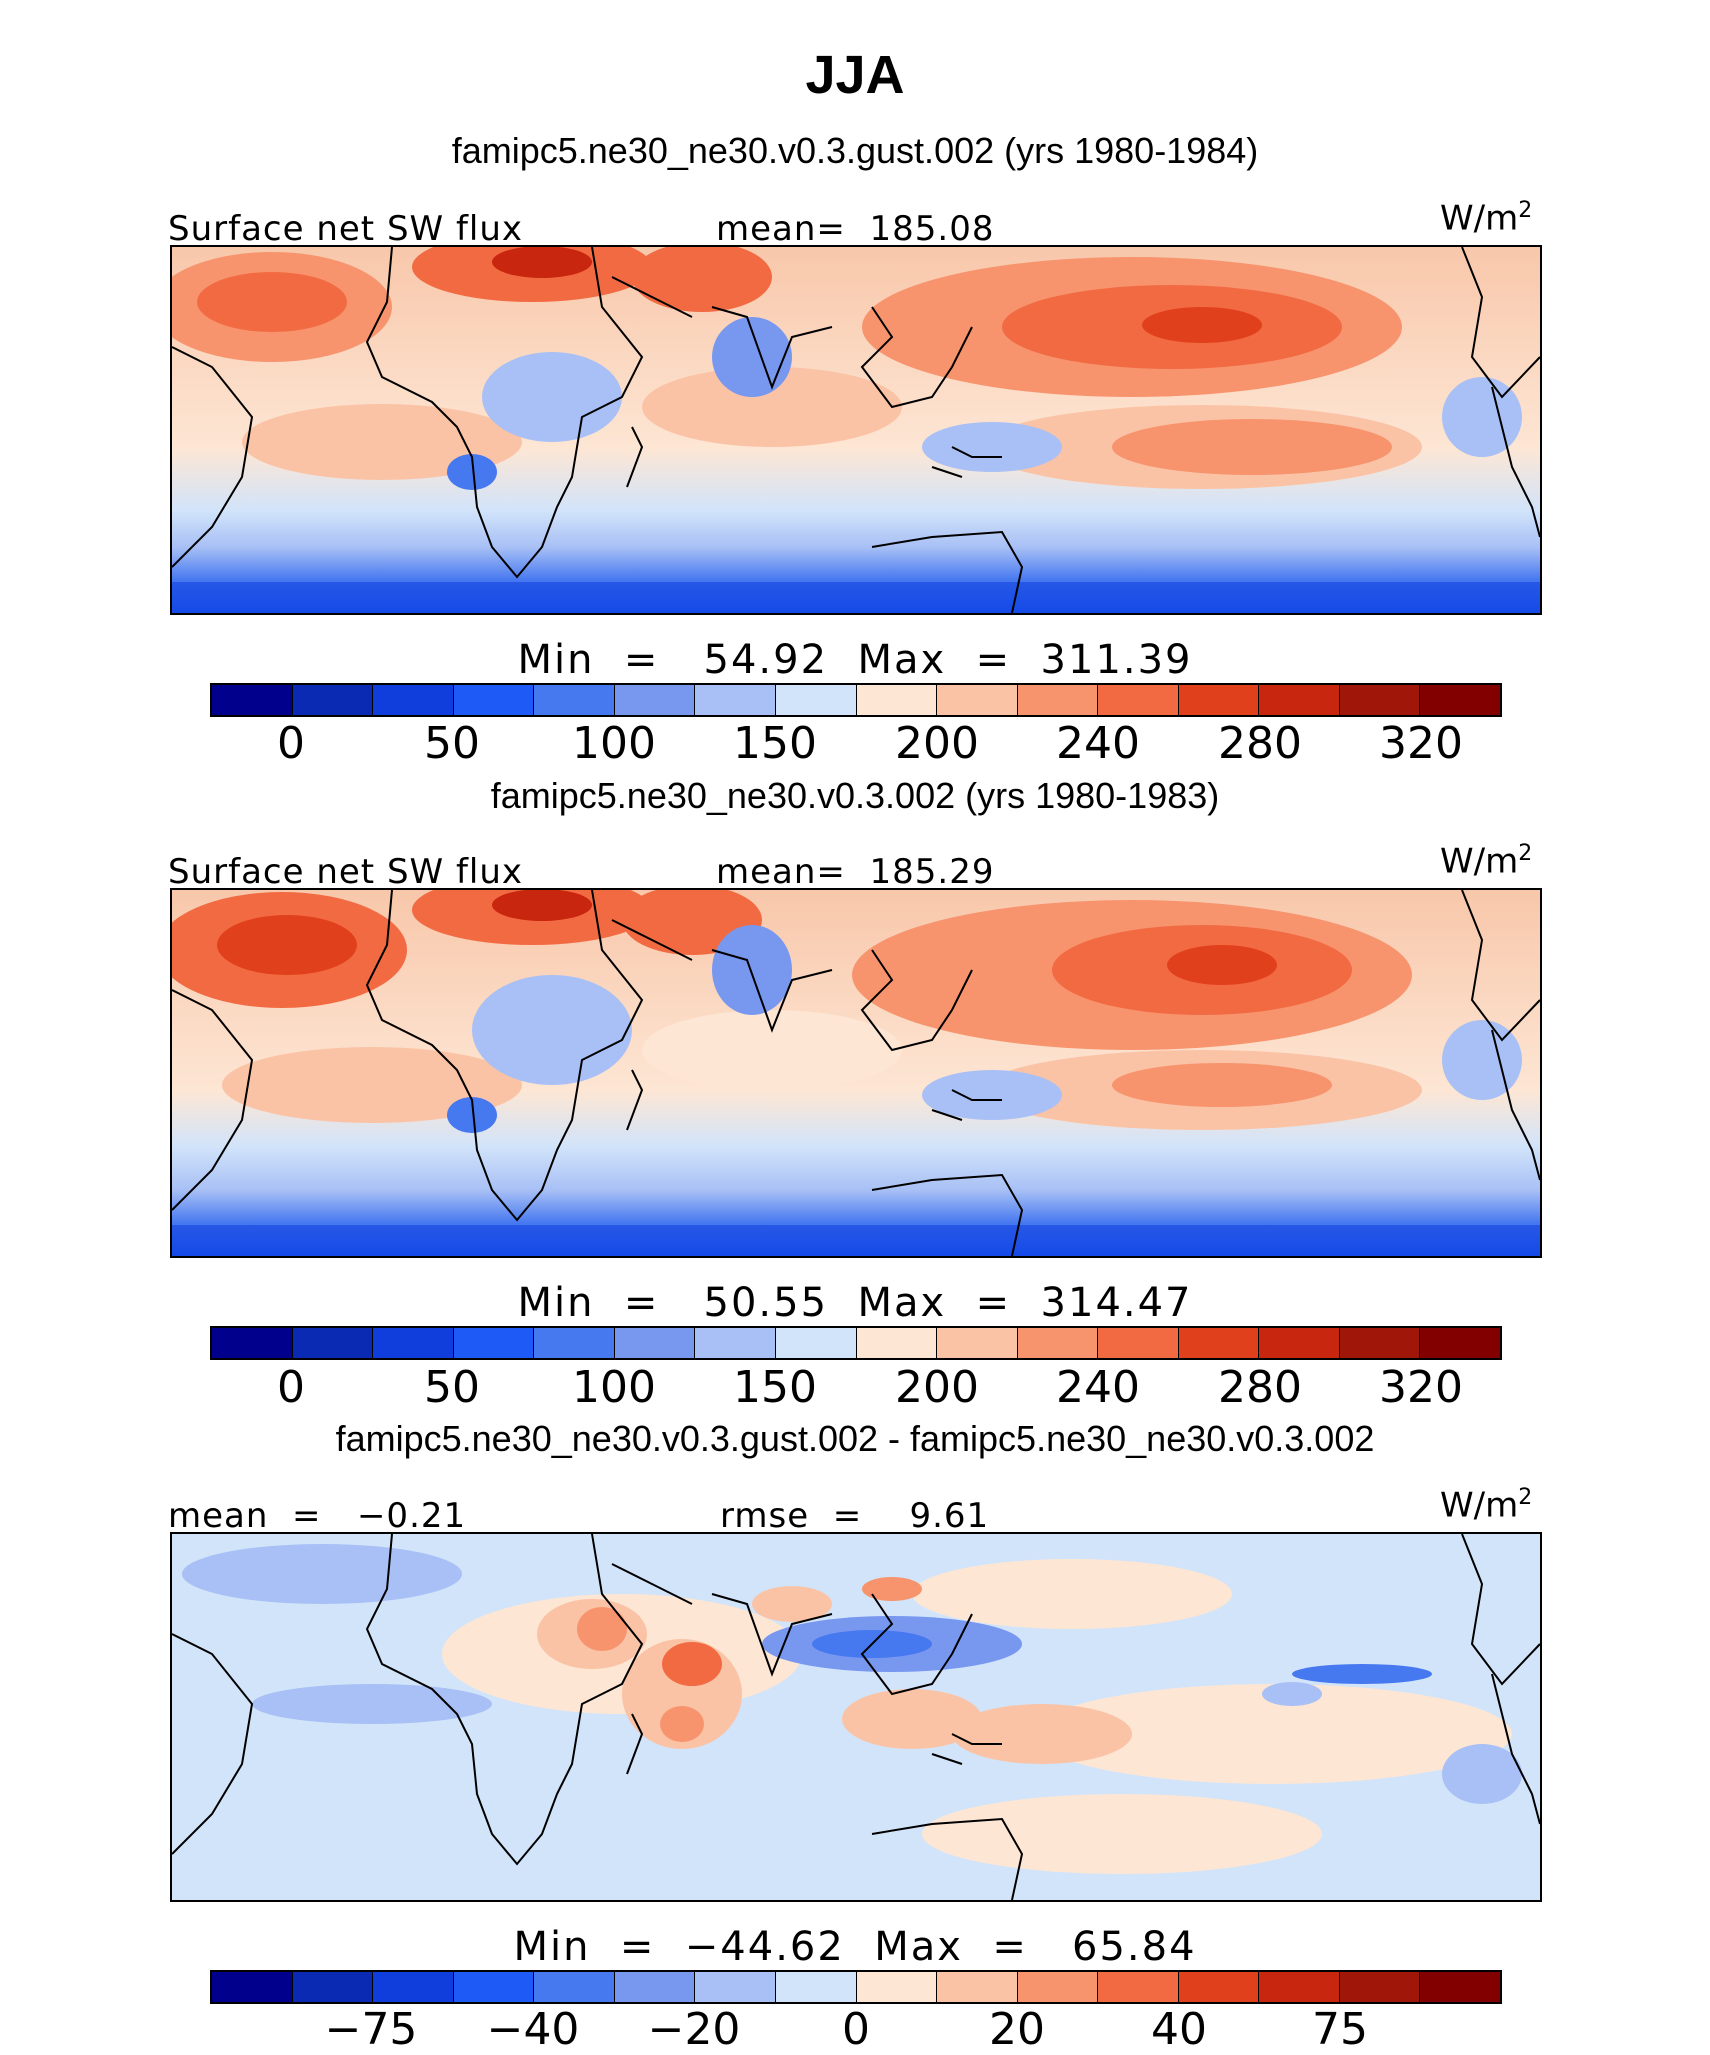  What do you see at coordinates (772, 348) in the screenshot?
I see `panel1-india-coast` at bounding box center [772, 348].